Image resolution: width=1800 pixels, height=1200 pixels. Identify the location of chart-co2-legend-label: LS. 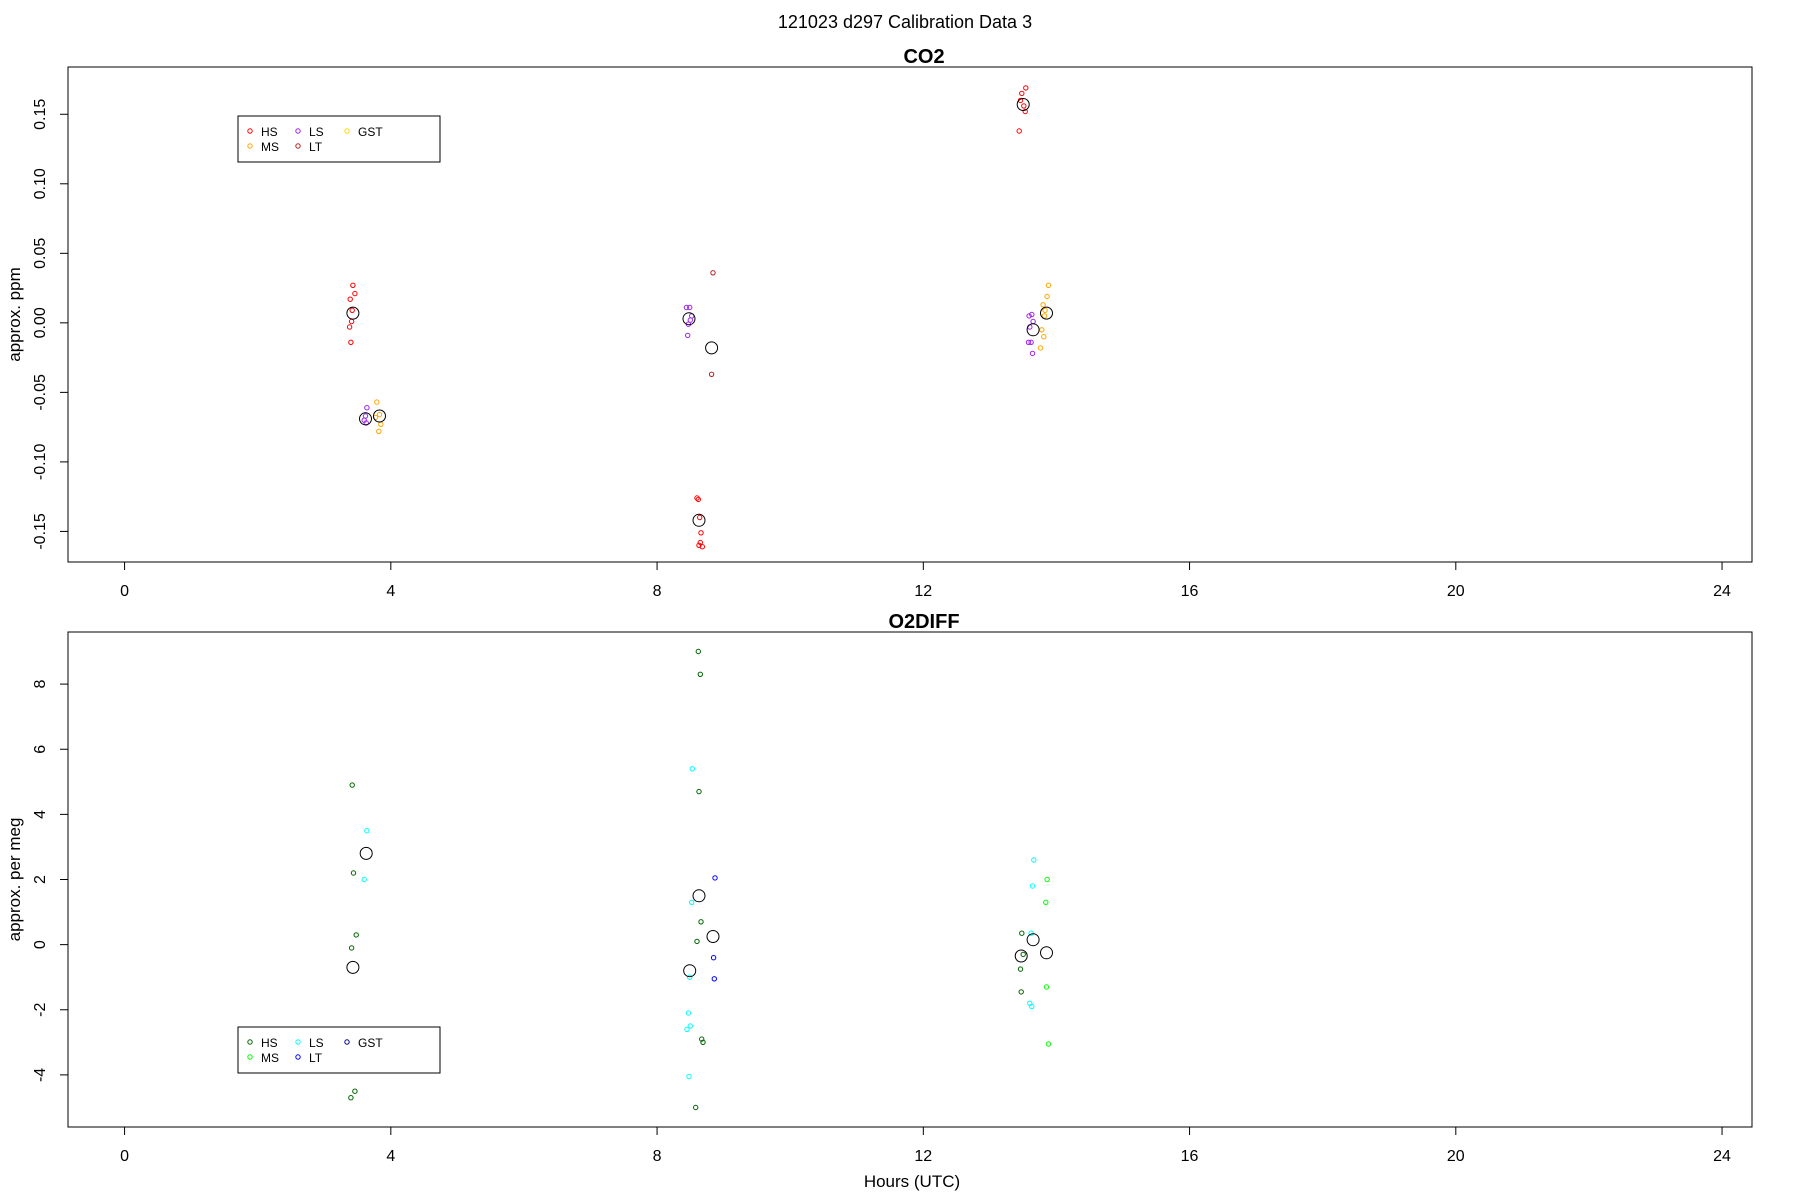
(316, 132).